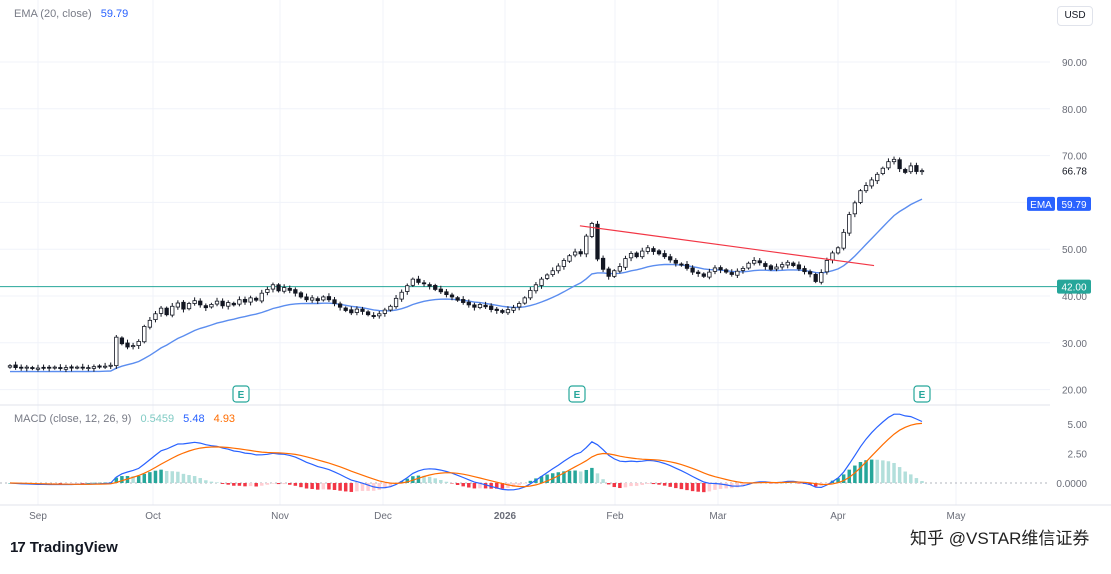  I want to click on tradingview-logo: 17 TradingView, so click(64, 547).